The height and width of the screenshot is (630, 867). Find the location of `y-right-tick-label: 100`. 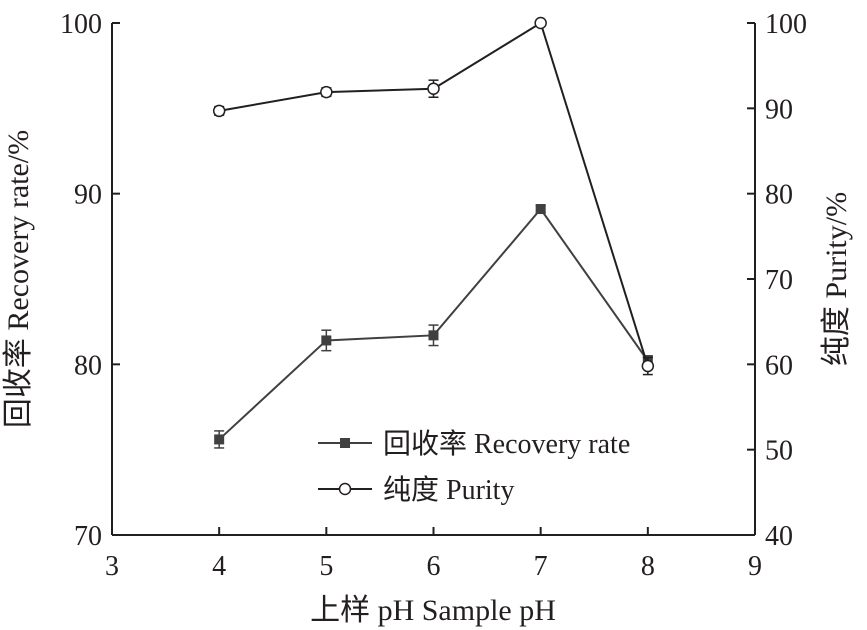

y-right-tick-label: 100 is located at coordinates (786, 24).